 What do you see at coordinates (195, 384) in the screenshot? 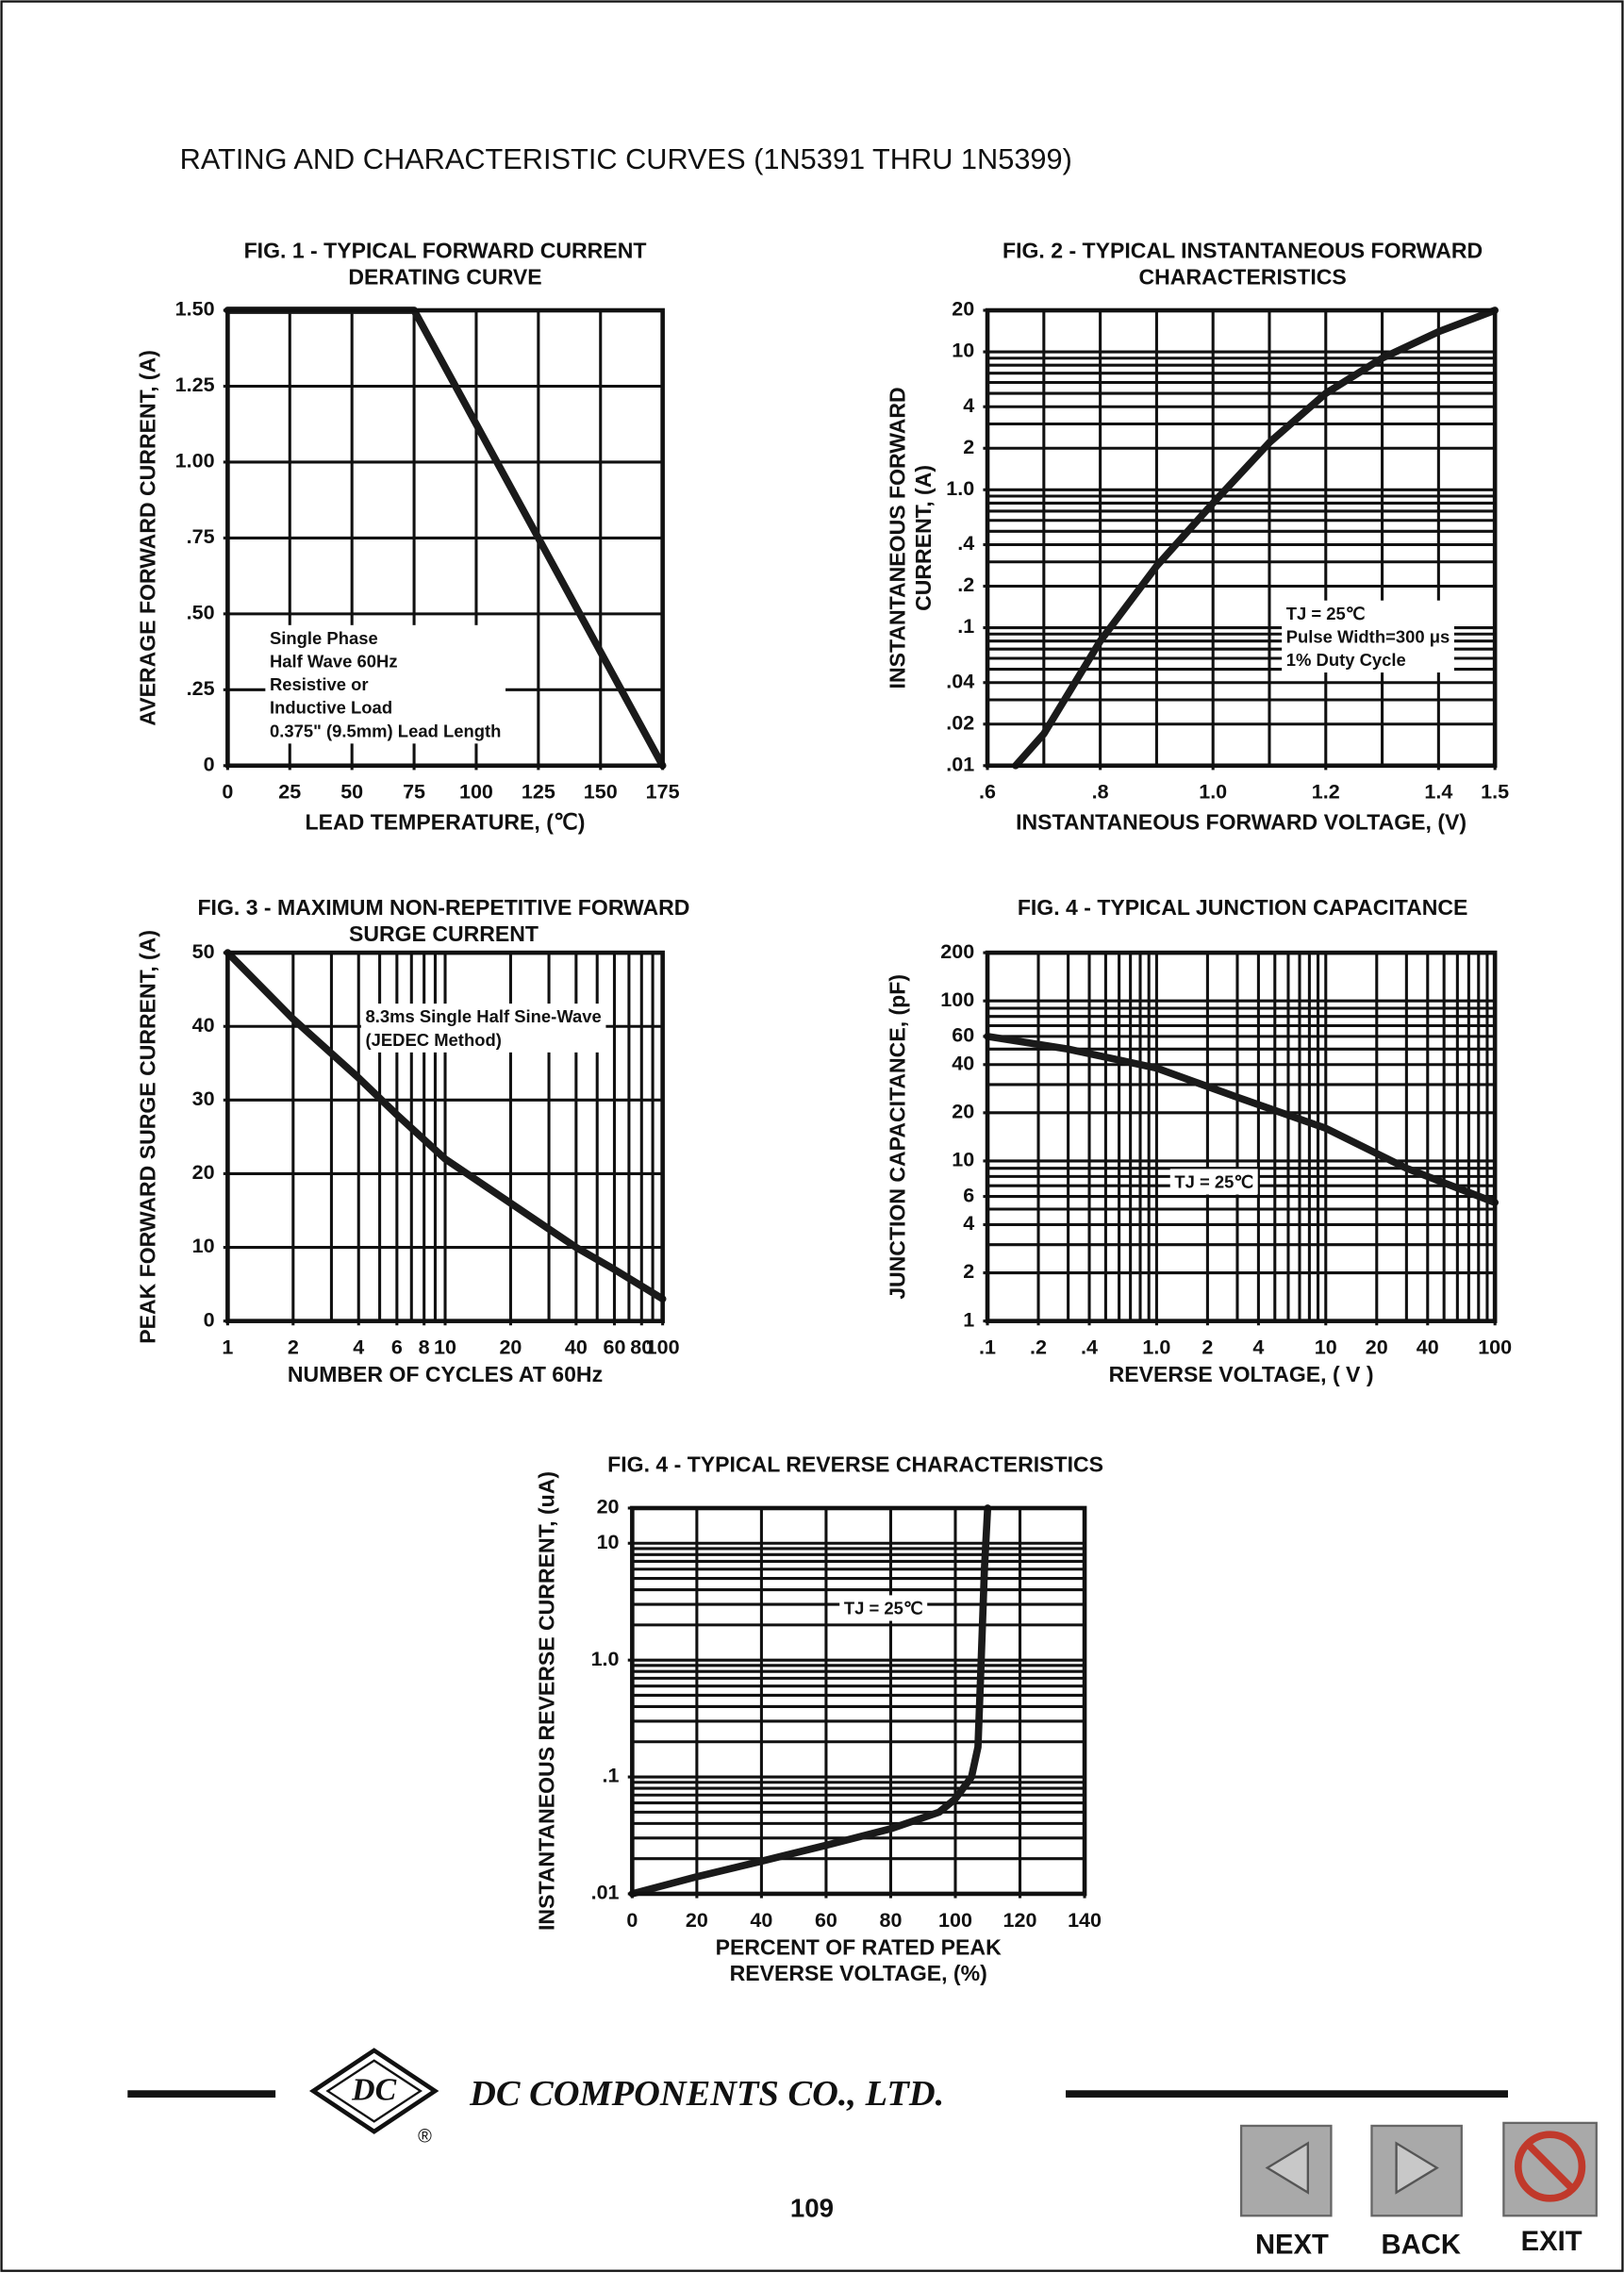
I see `y-tick-label: 1.25` at bounding box center [195, 384].